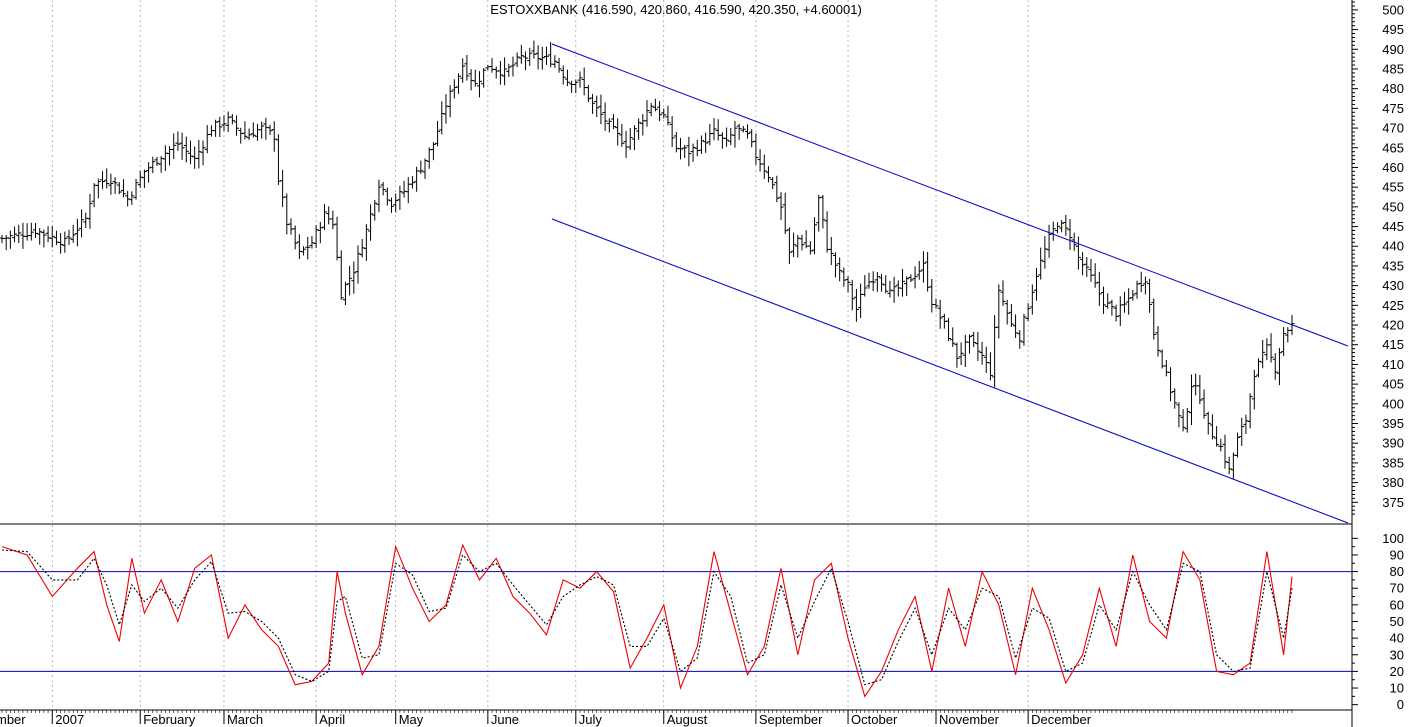 This screenshot has width=1410, height=727. I want to click on x-tick-label: December, so click(1061, 719).